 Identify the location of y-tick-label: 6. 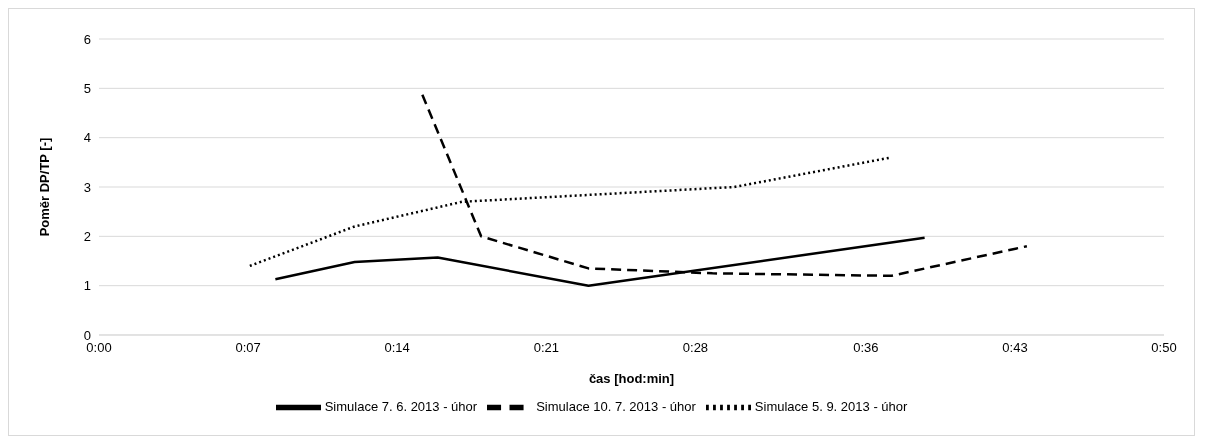
(87, 39).